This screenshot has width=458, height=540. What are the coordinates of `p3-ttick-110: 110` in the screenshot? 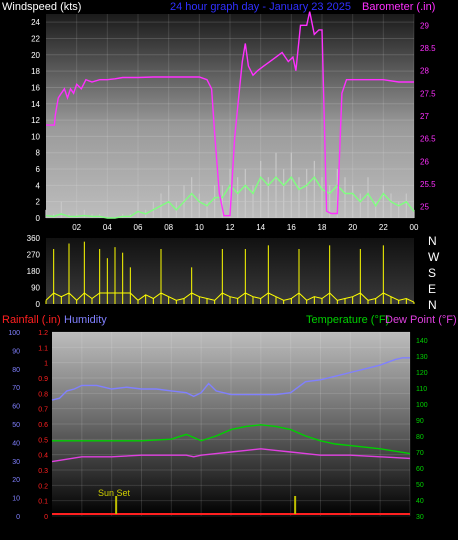 It's located at (421, 389).